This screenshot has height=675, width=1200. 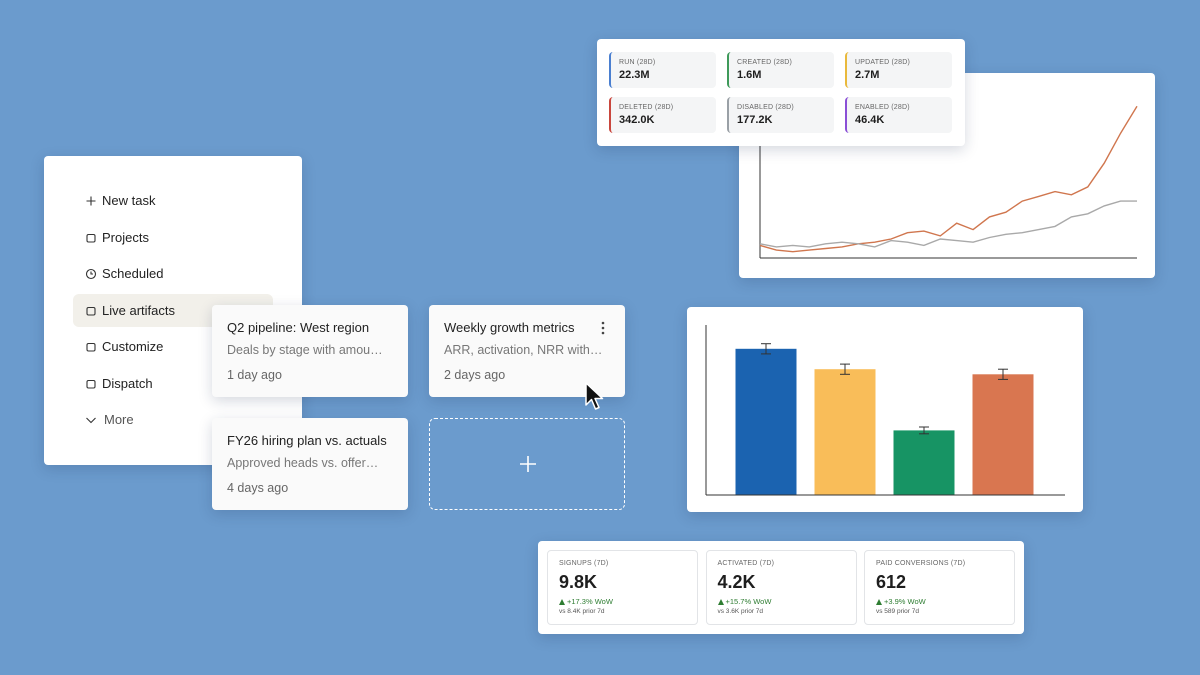 What do you see at coordinates (173, 383) in the screenshot?
I see `sidebar-item: Dispatch` at bounding box center [173, 383].